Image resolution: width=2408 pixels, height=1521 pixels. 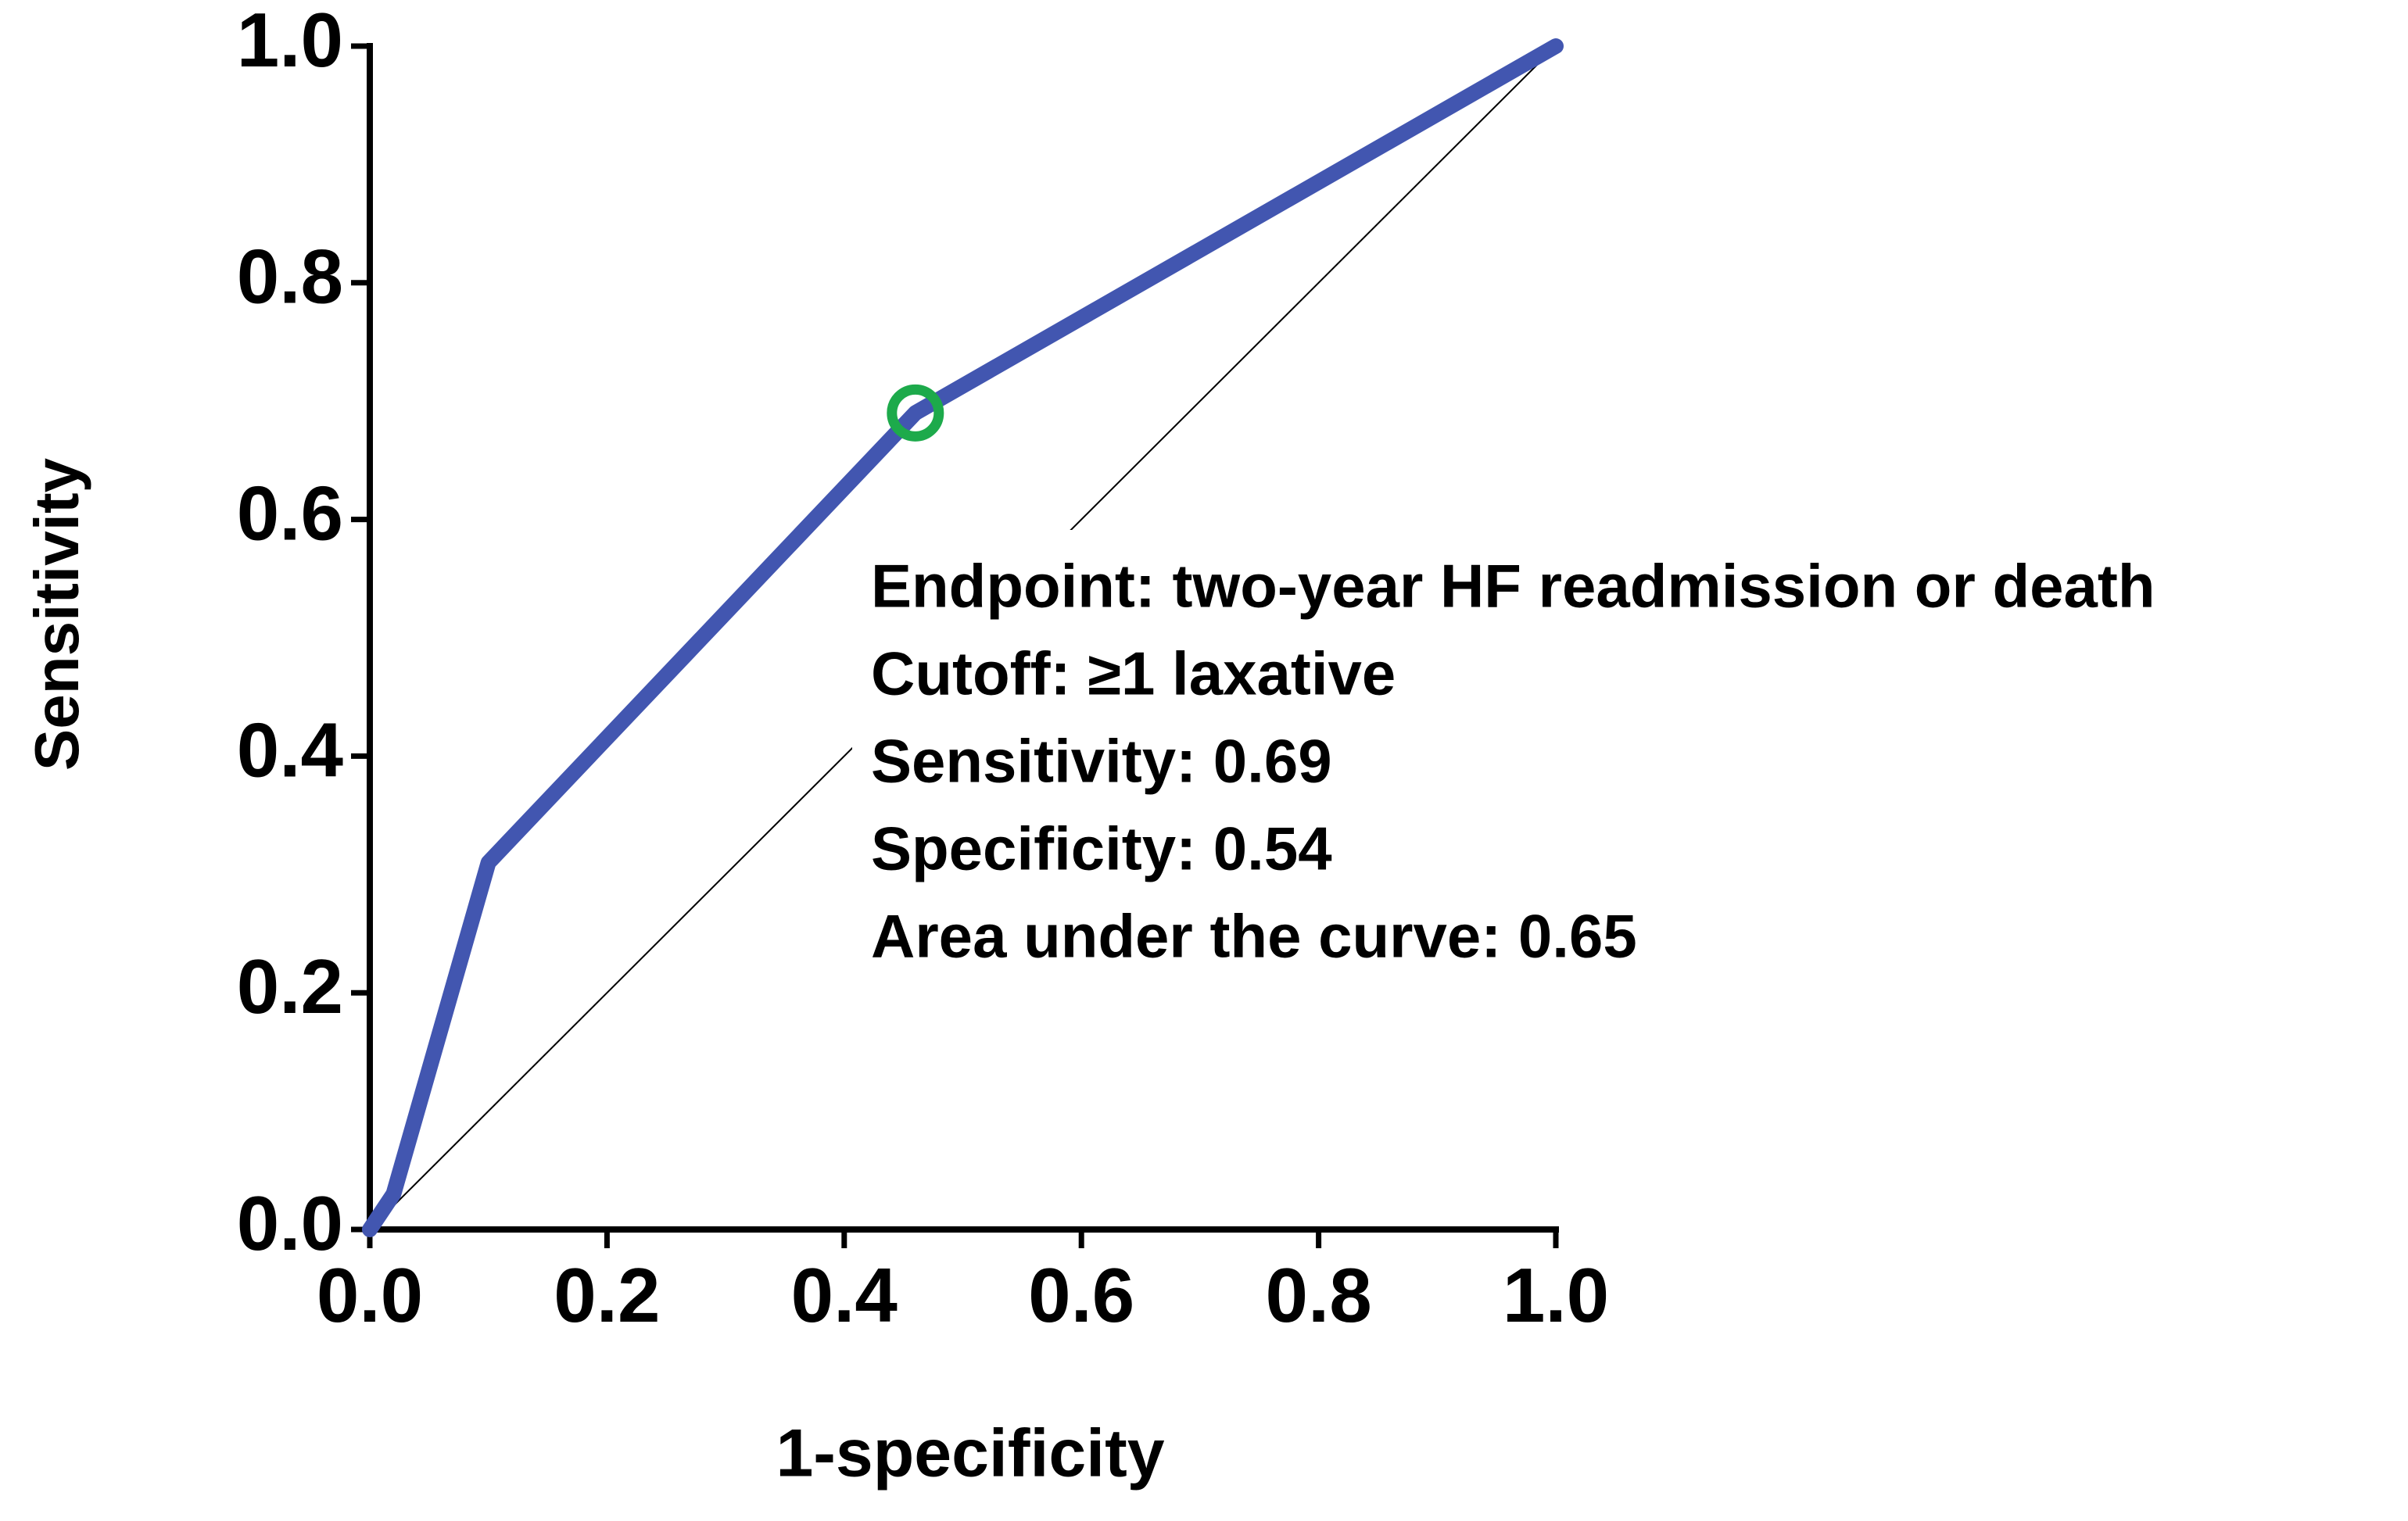 I want to click on annotation: Area under the curve: 0.65, so click(x=1254, y=936).